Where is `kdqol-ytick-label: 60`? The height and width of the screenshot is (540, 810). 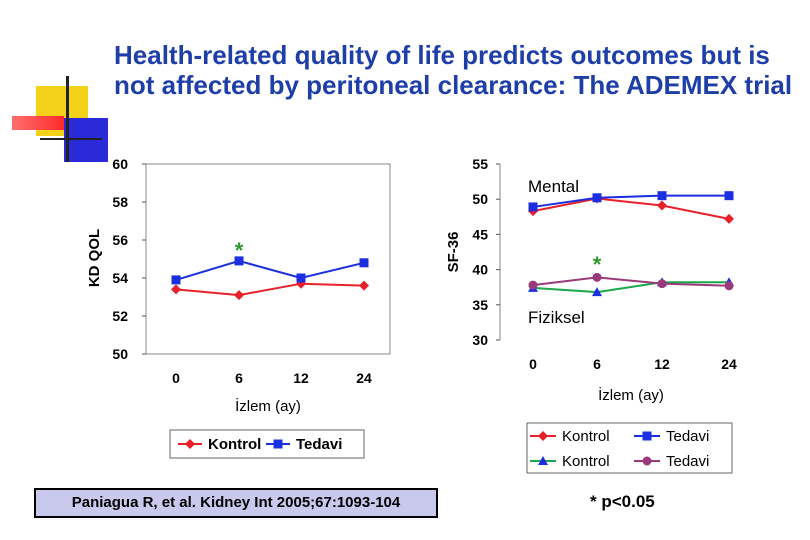
kdqol-ytick-label: 60 is located at coordinates (120, 164).